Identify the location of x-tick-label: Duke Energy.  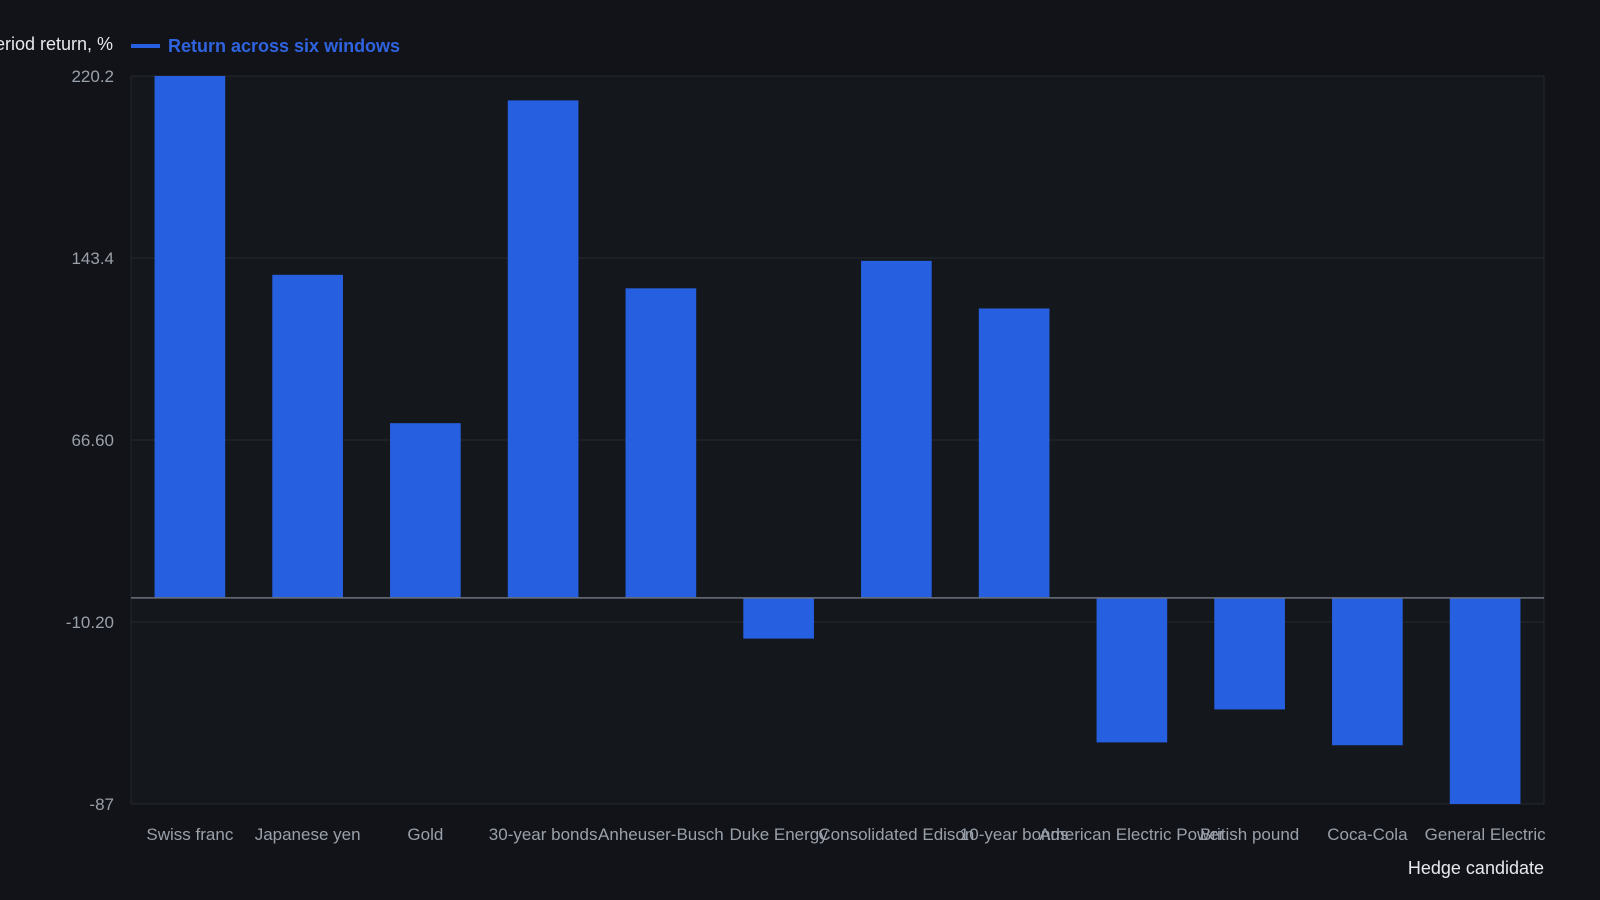
(778, 834).